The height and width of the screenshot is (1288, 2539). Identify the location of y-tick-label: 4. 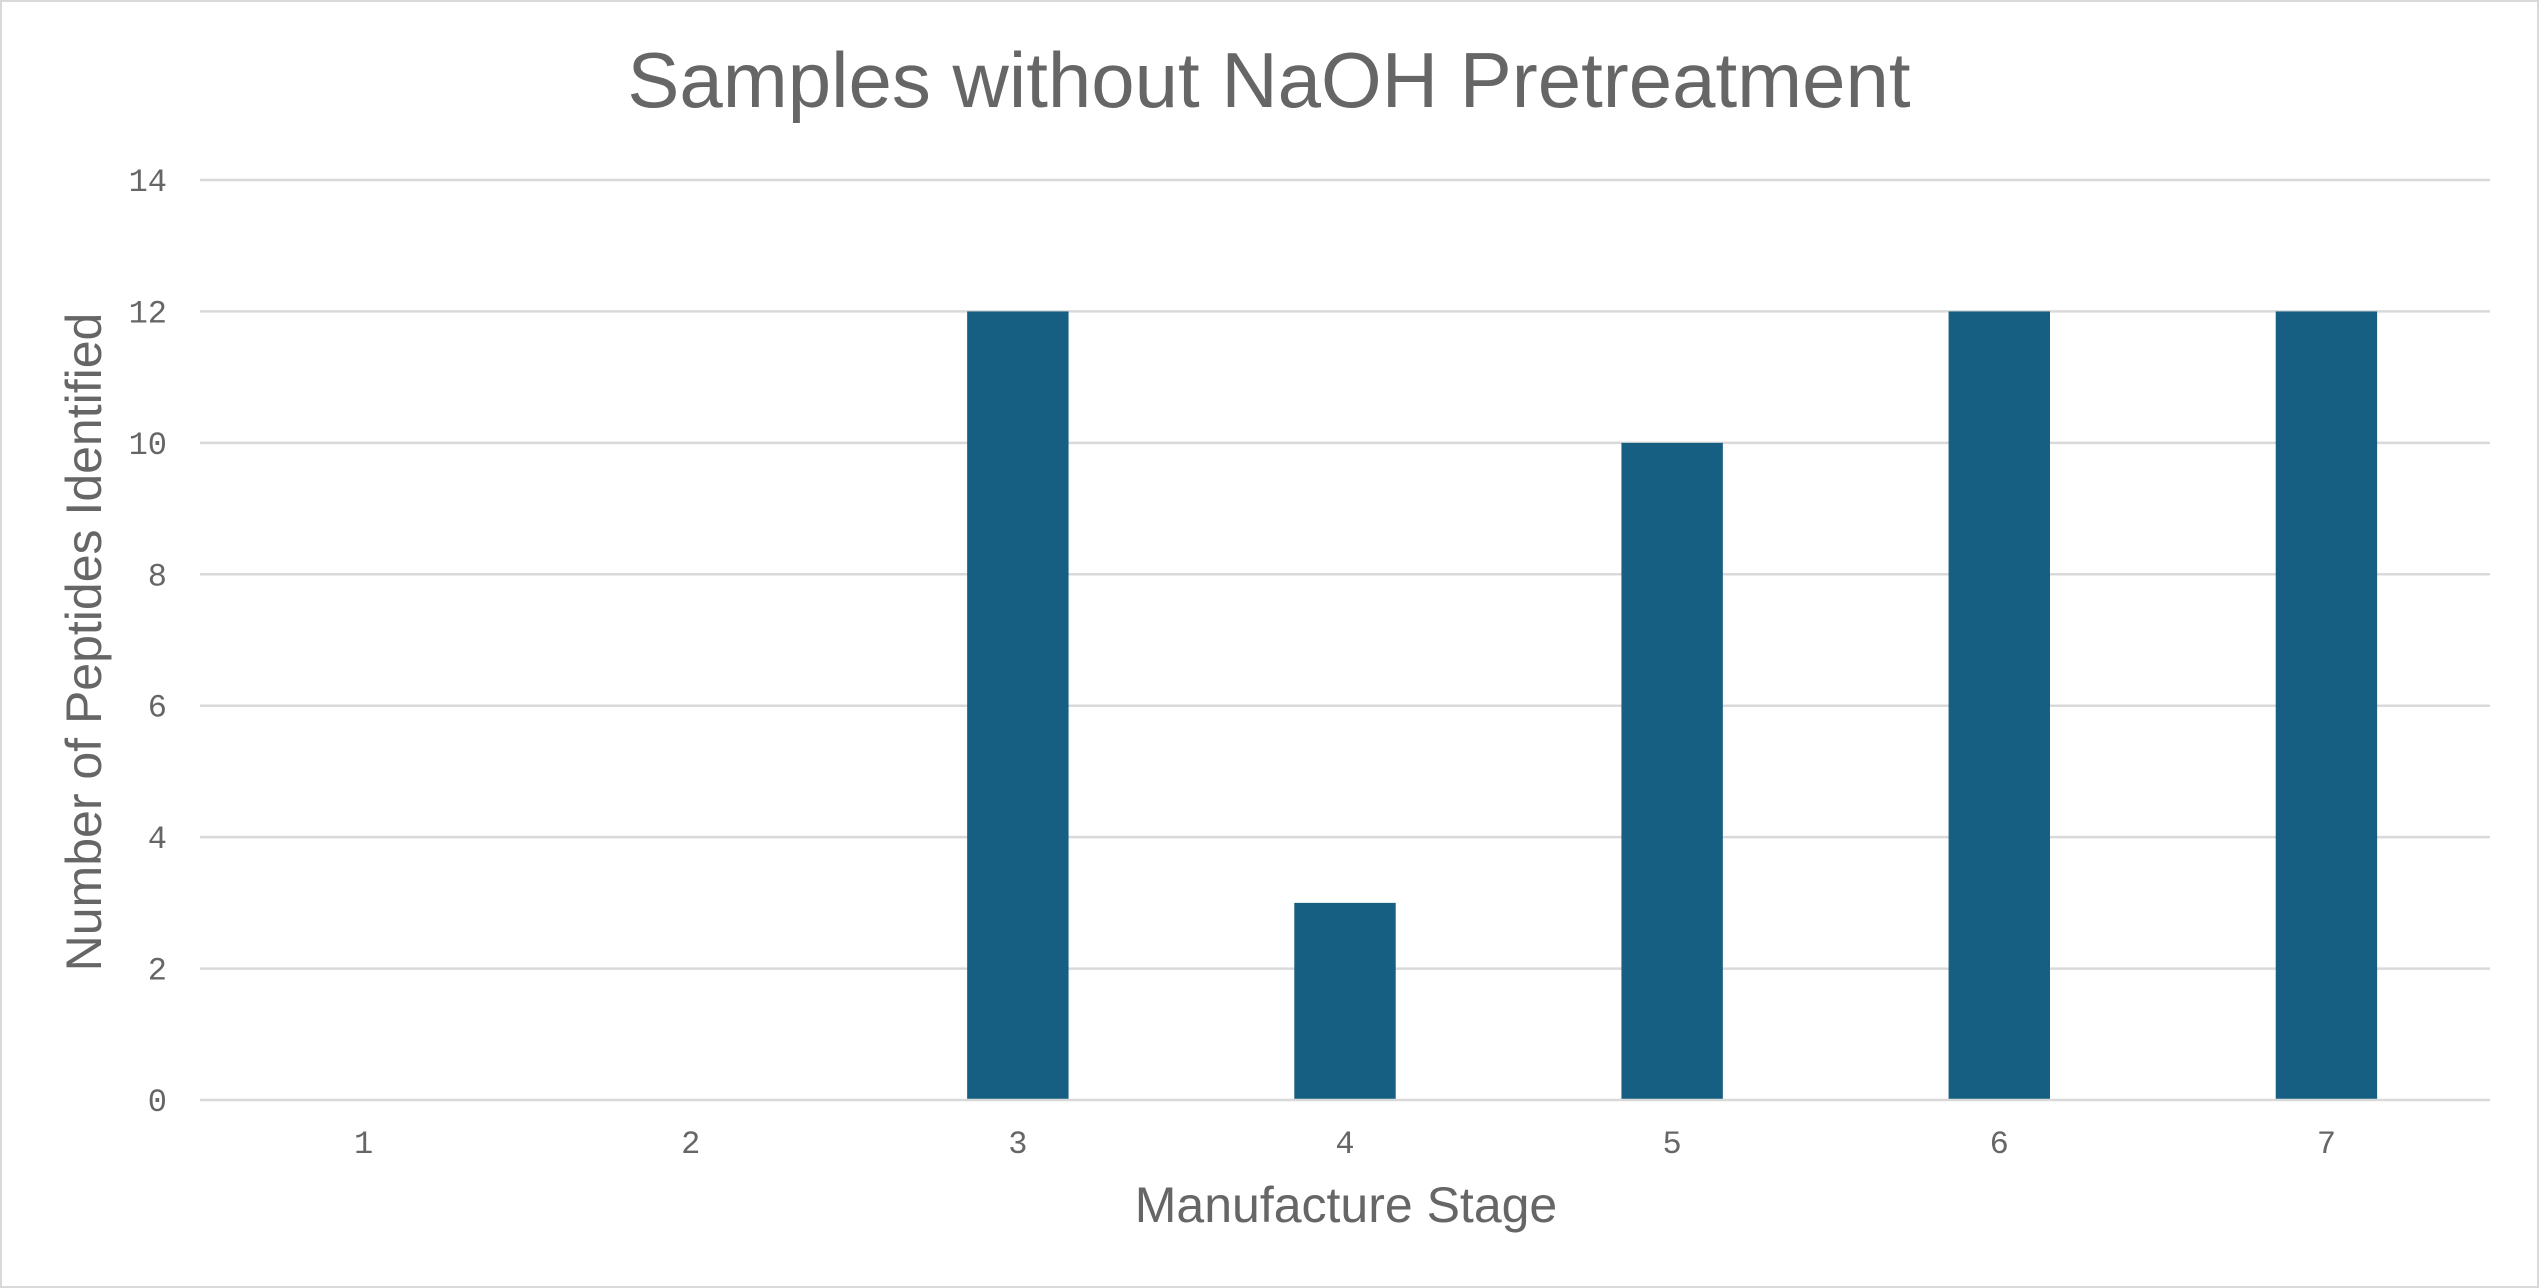
(157, 839).